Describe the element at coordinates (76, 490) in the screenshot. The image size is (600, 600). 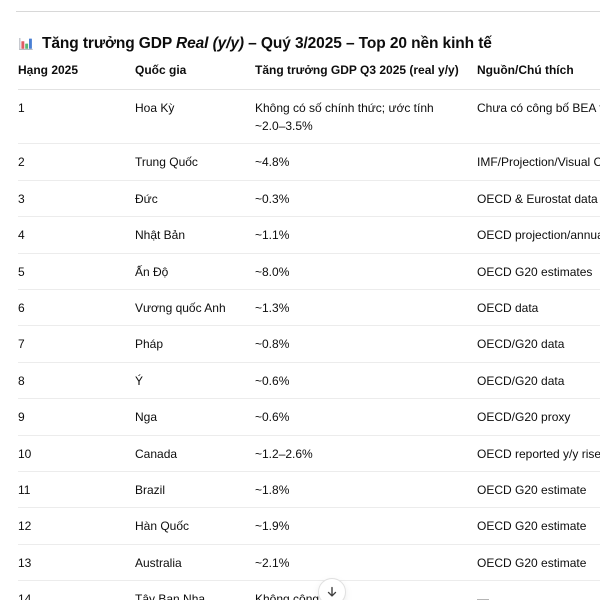
I see `cell-rank: 11` at that location.